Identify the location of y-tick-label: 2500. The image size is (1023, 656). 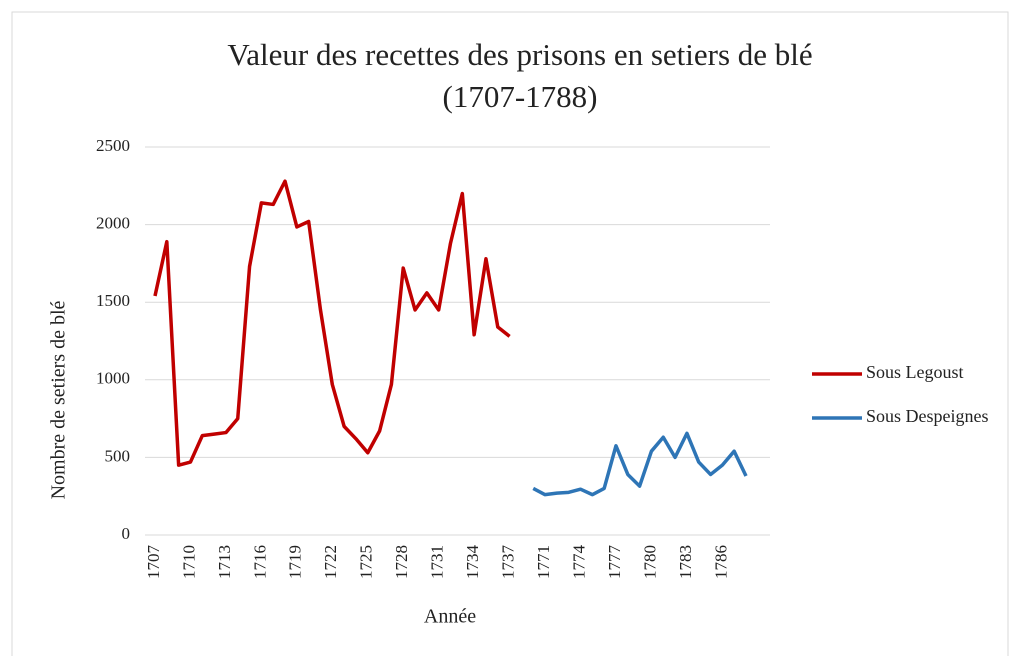
(113, 145).